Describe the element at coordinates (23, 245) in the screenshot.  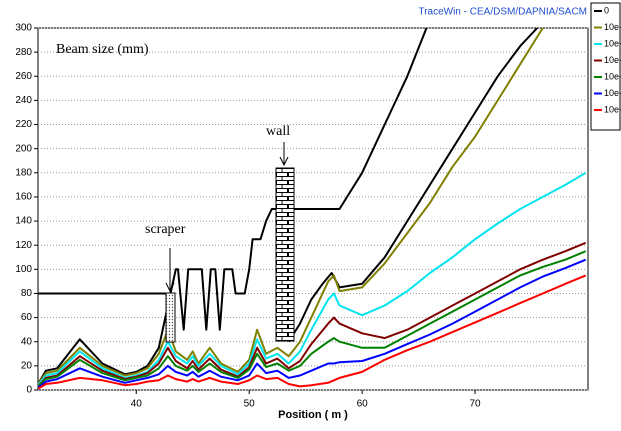
I see `y-tick-label: 120` at that location.